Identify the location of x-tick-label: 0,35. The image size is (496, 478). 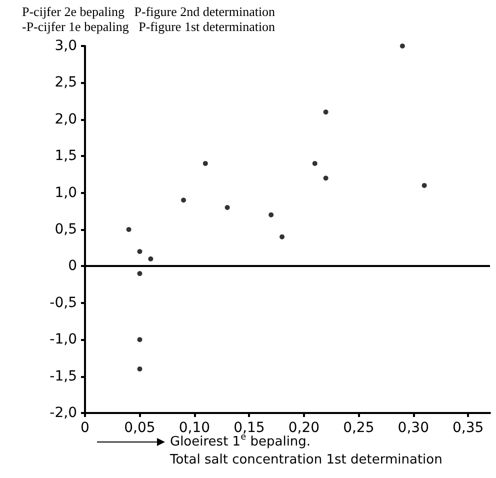
(468, 428).